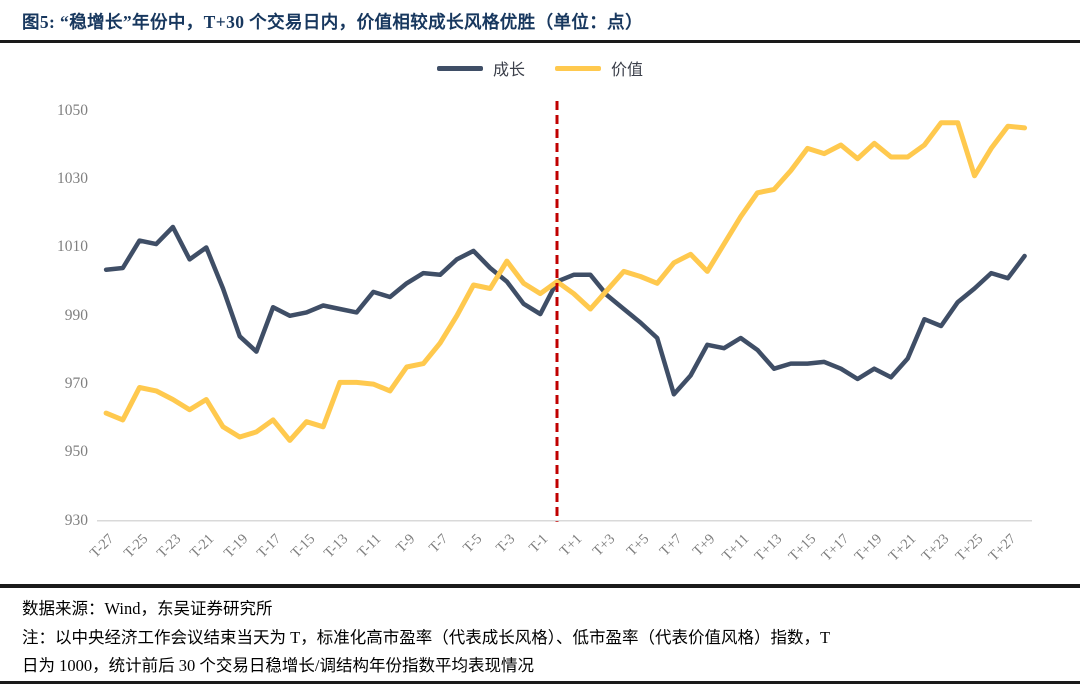 The image size is (1080, 686). I want to click on page-bottom-line, so click(540, 682).